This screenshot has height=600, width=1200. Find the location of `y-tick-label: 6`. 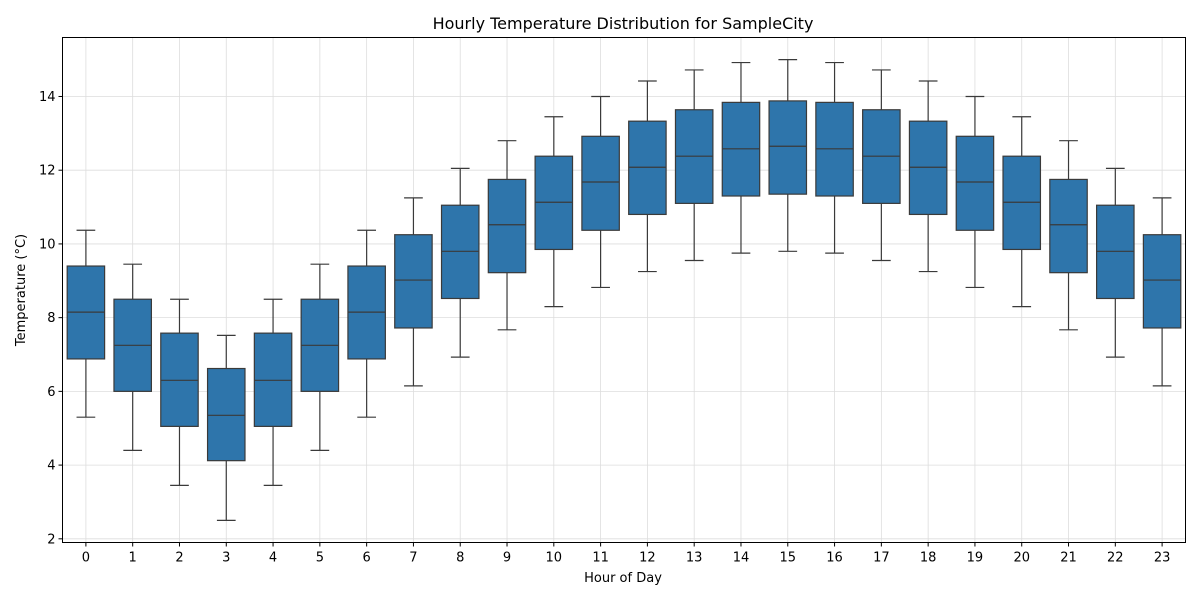

y-tick-label: 6 is located at coordinates (51, 392).